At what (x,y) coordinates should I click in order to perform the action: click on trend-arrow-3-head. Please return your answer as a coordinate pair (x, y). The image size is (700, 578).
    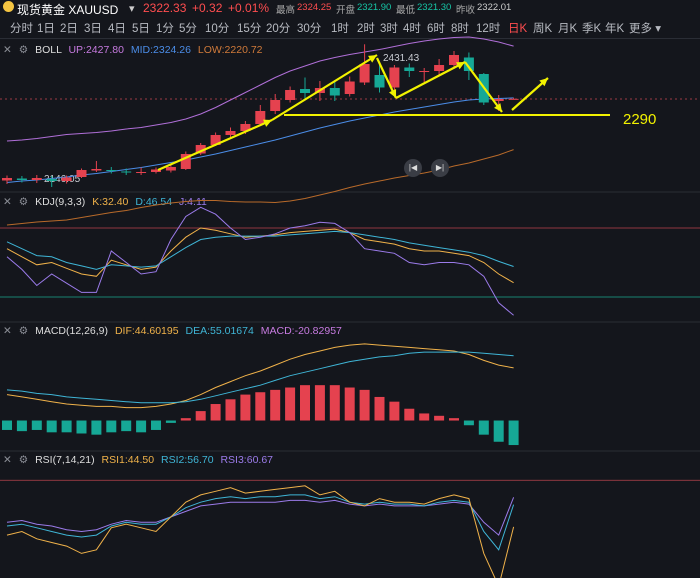
    Looking at the image, I should click on (392, 93).